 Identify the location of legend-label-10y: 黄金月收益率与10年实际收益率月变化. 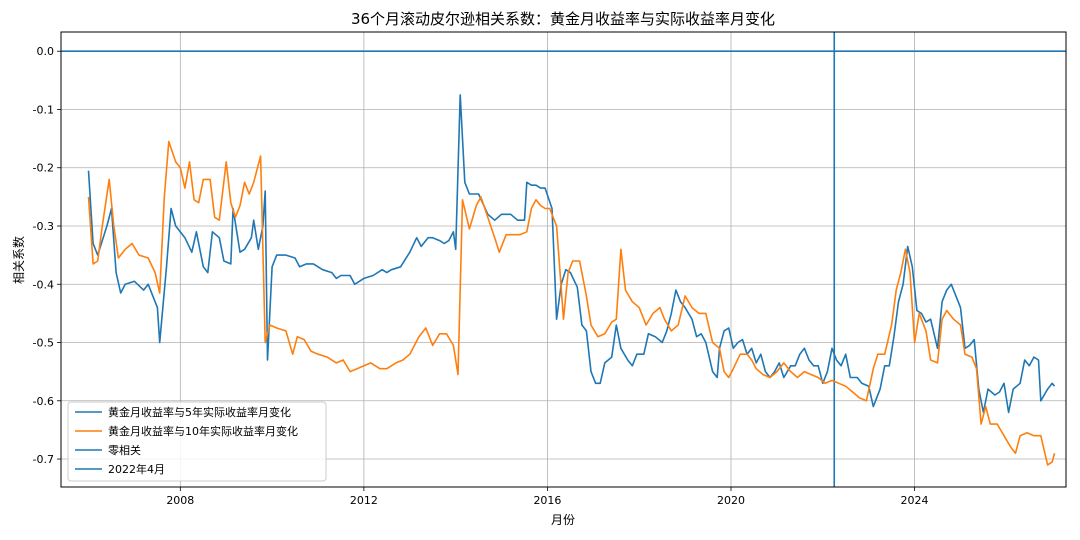
(203, 431).